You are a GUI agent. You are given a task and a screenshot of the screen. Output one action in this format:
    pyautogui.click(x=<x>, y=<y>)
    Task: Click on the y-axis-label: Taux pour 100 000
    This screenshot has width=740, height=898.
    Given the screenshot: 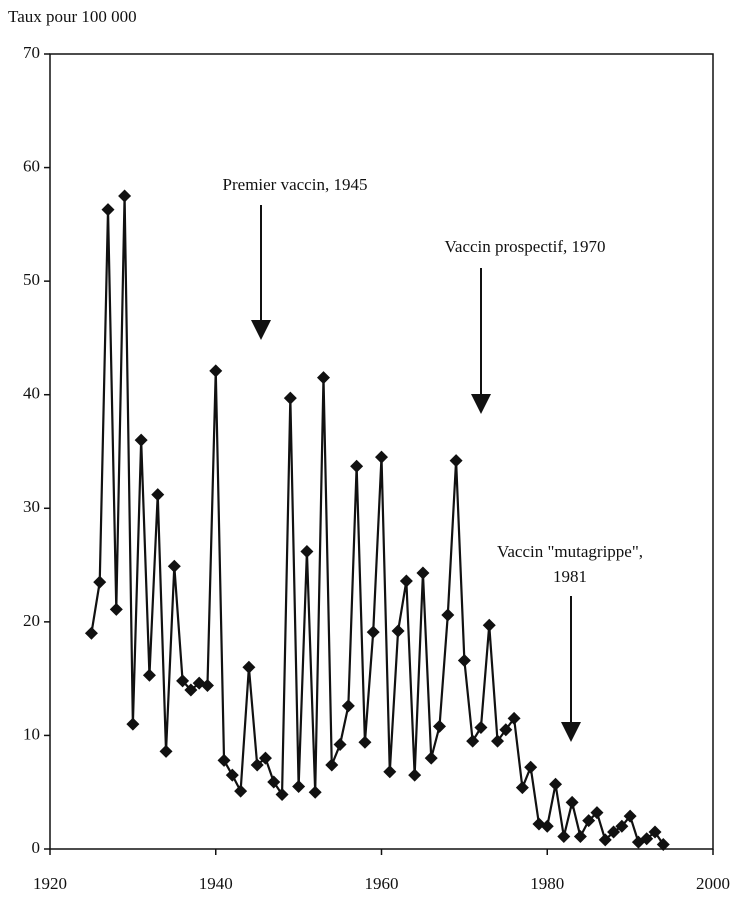 What is the action you would take?
    pyautogui.click(x=72, y=16)
    